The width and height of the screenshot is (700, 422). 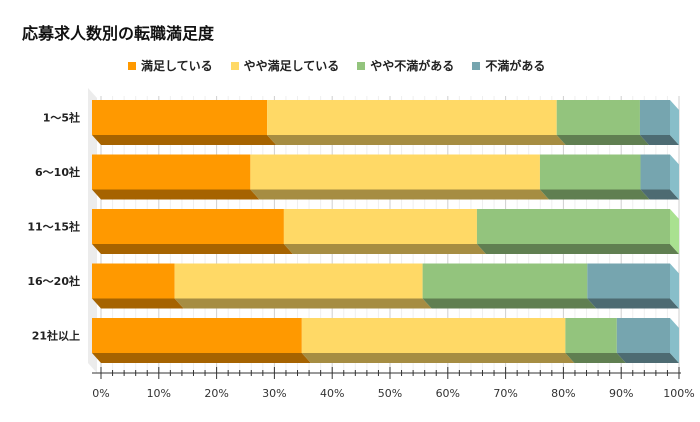 I want to click on category-label: 21社以上, so click(x=56, y=336).